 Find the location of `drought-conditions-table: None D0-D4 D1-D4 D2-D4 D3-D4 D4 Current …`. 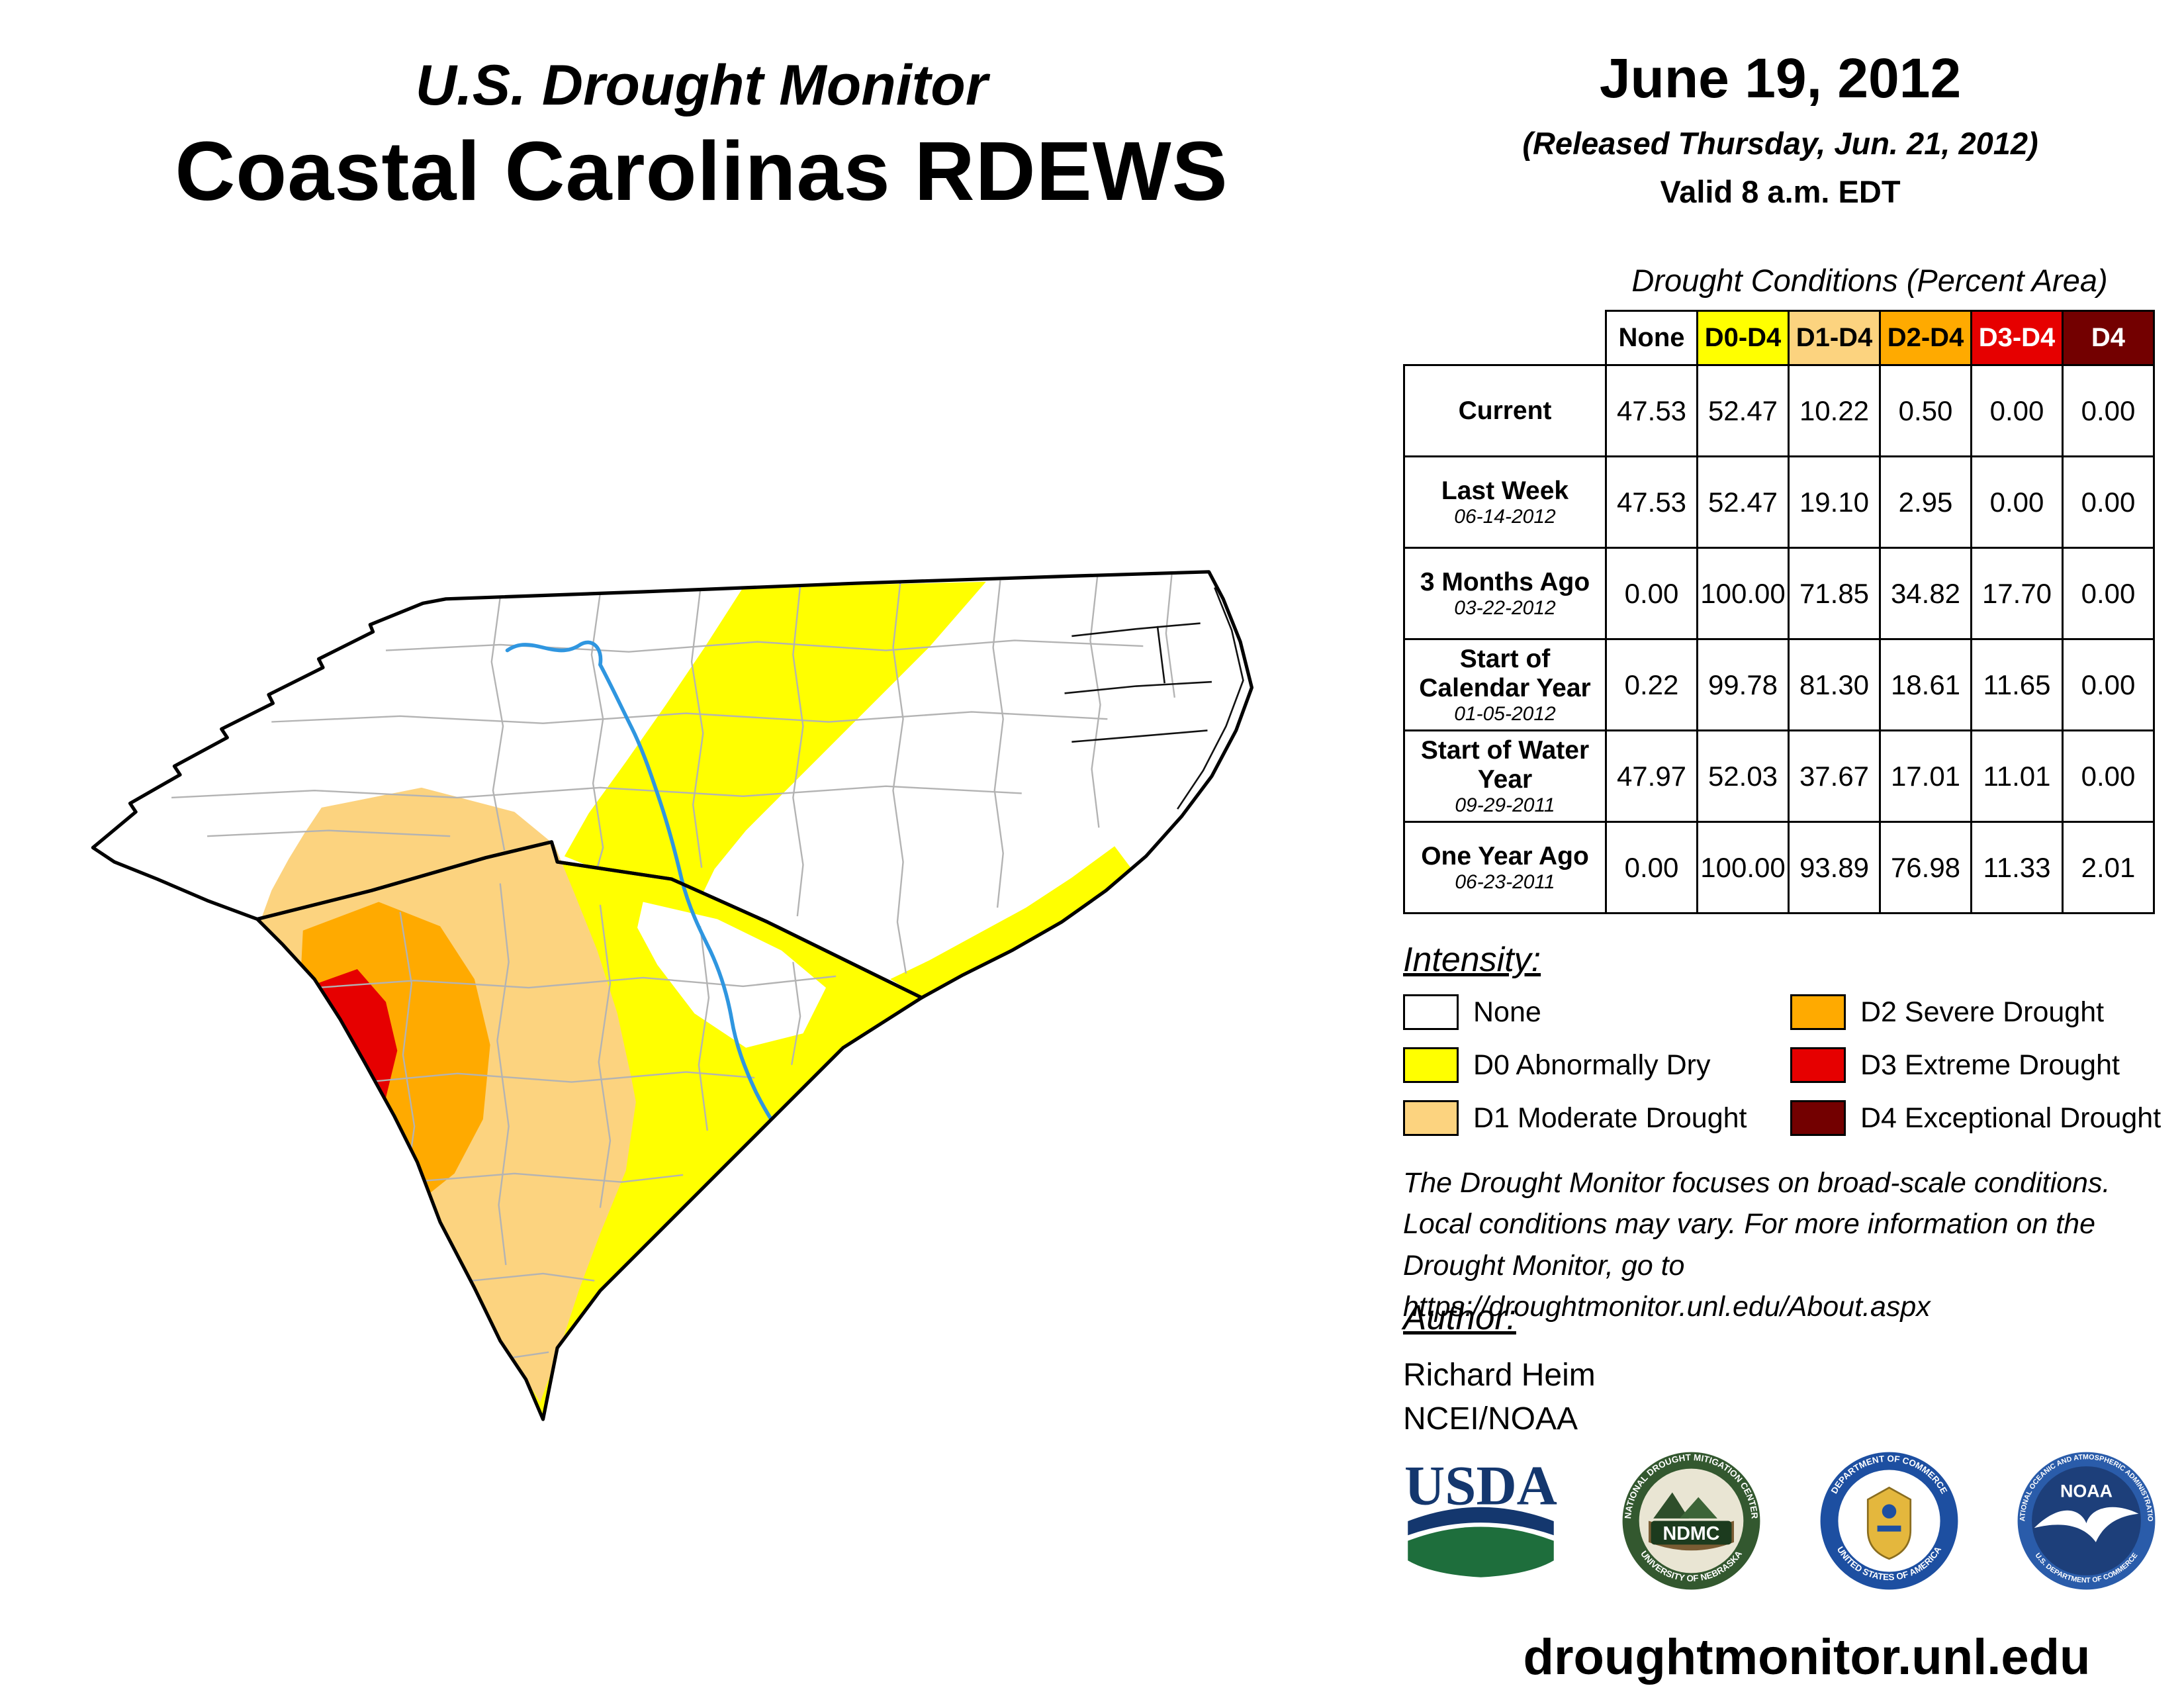

drought-conditions-table: None D0-D4 D1-D4 D2-D4 D3-D4 D4 Current … is located at coordinates (1779, 612).